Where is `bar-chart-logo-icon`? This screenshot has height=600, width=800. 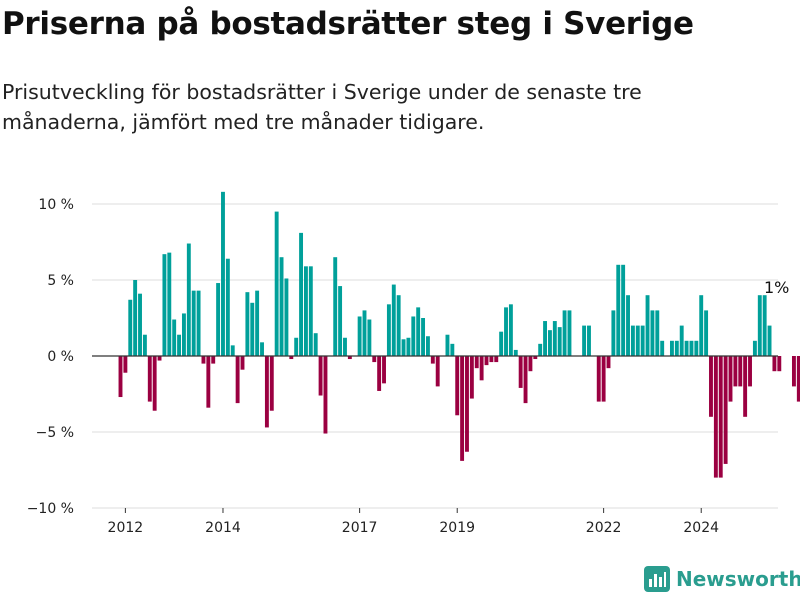 bar-chart-logo-icon is located at coordinates (657, 579).